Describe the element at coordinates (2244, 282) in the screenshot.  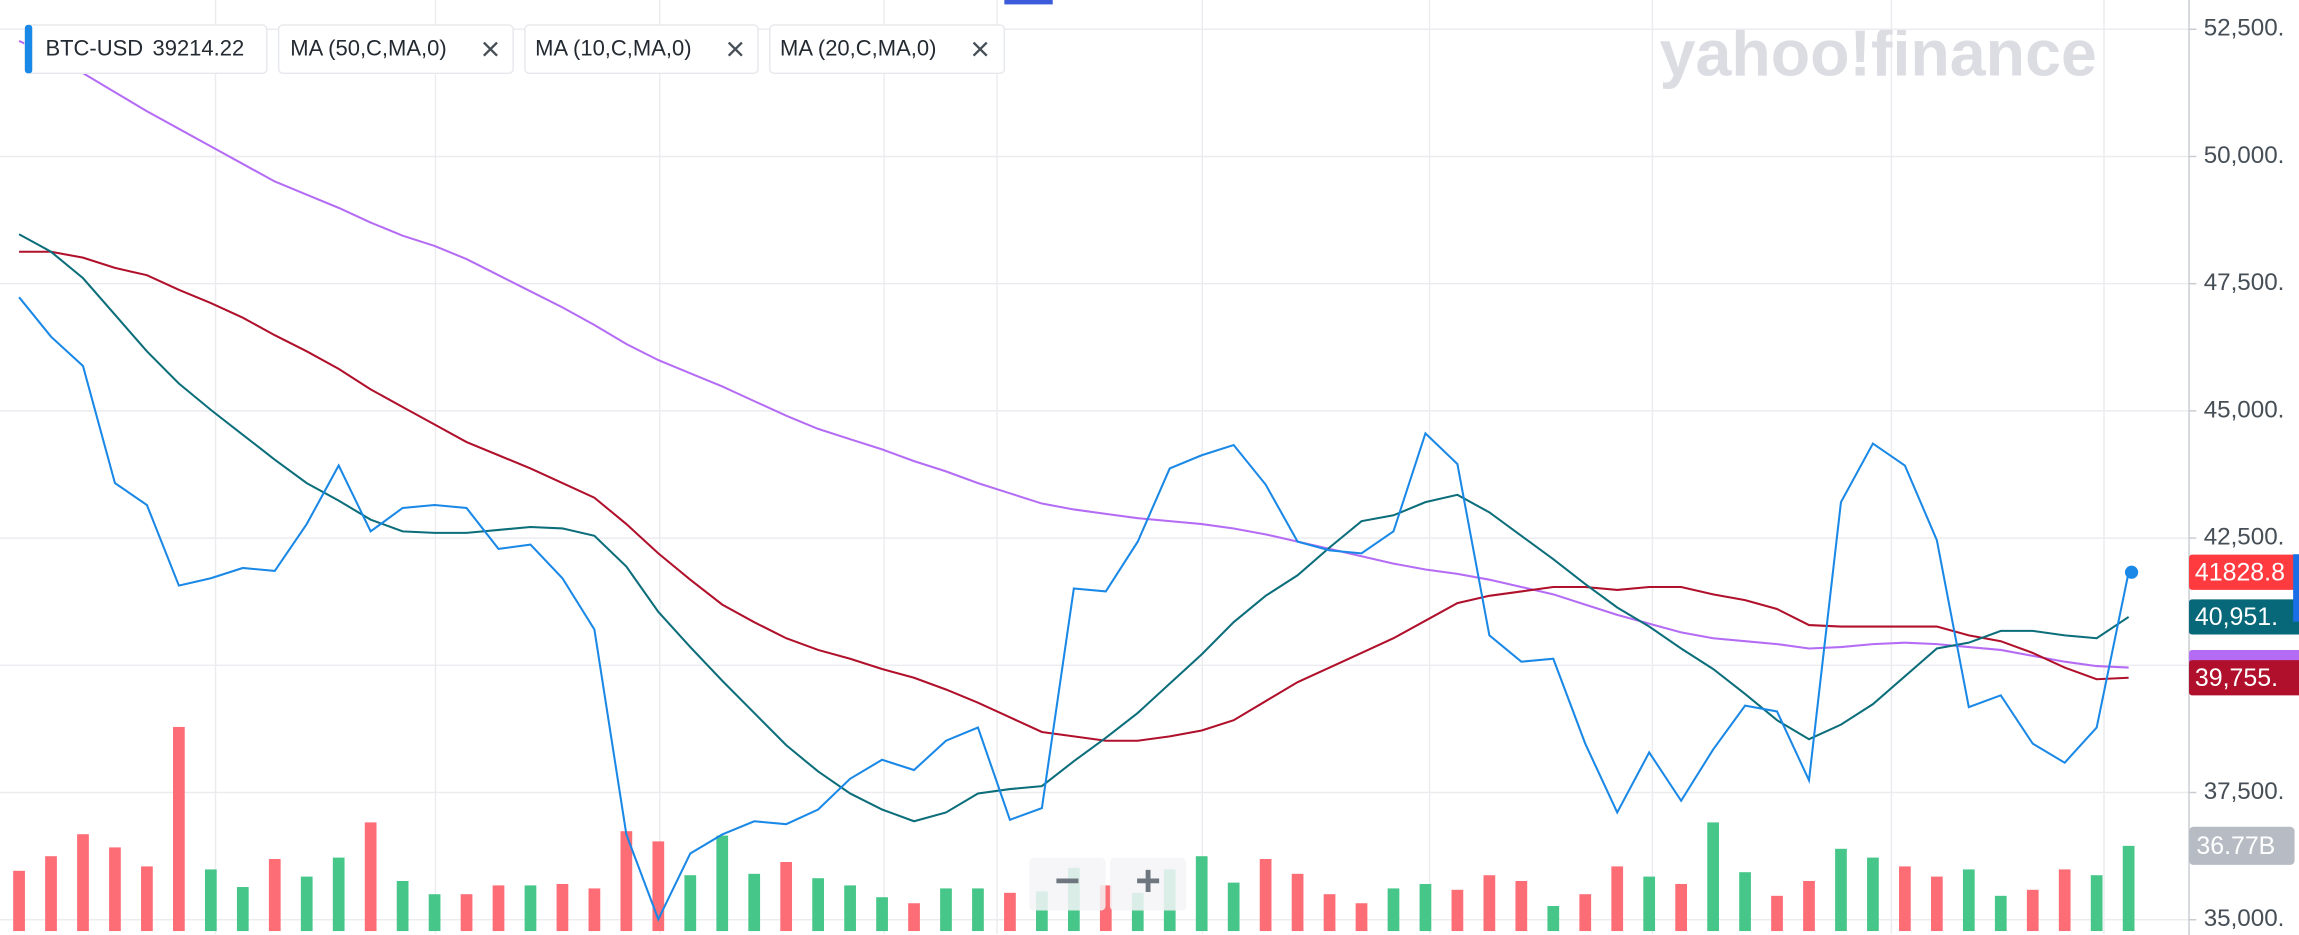
I see `y-tick-label: 47,500.` at that location.